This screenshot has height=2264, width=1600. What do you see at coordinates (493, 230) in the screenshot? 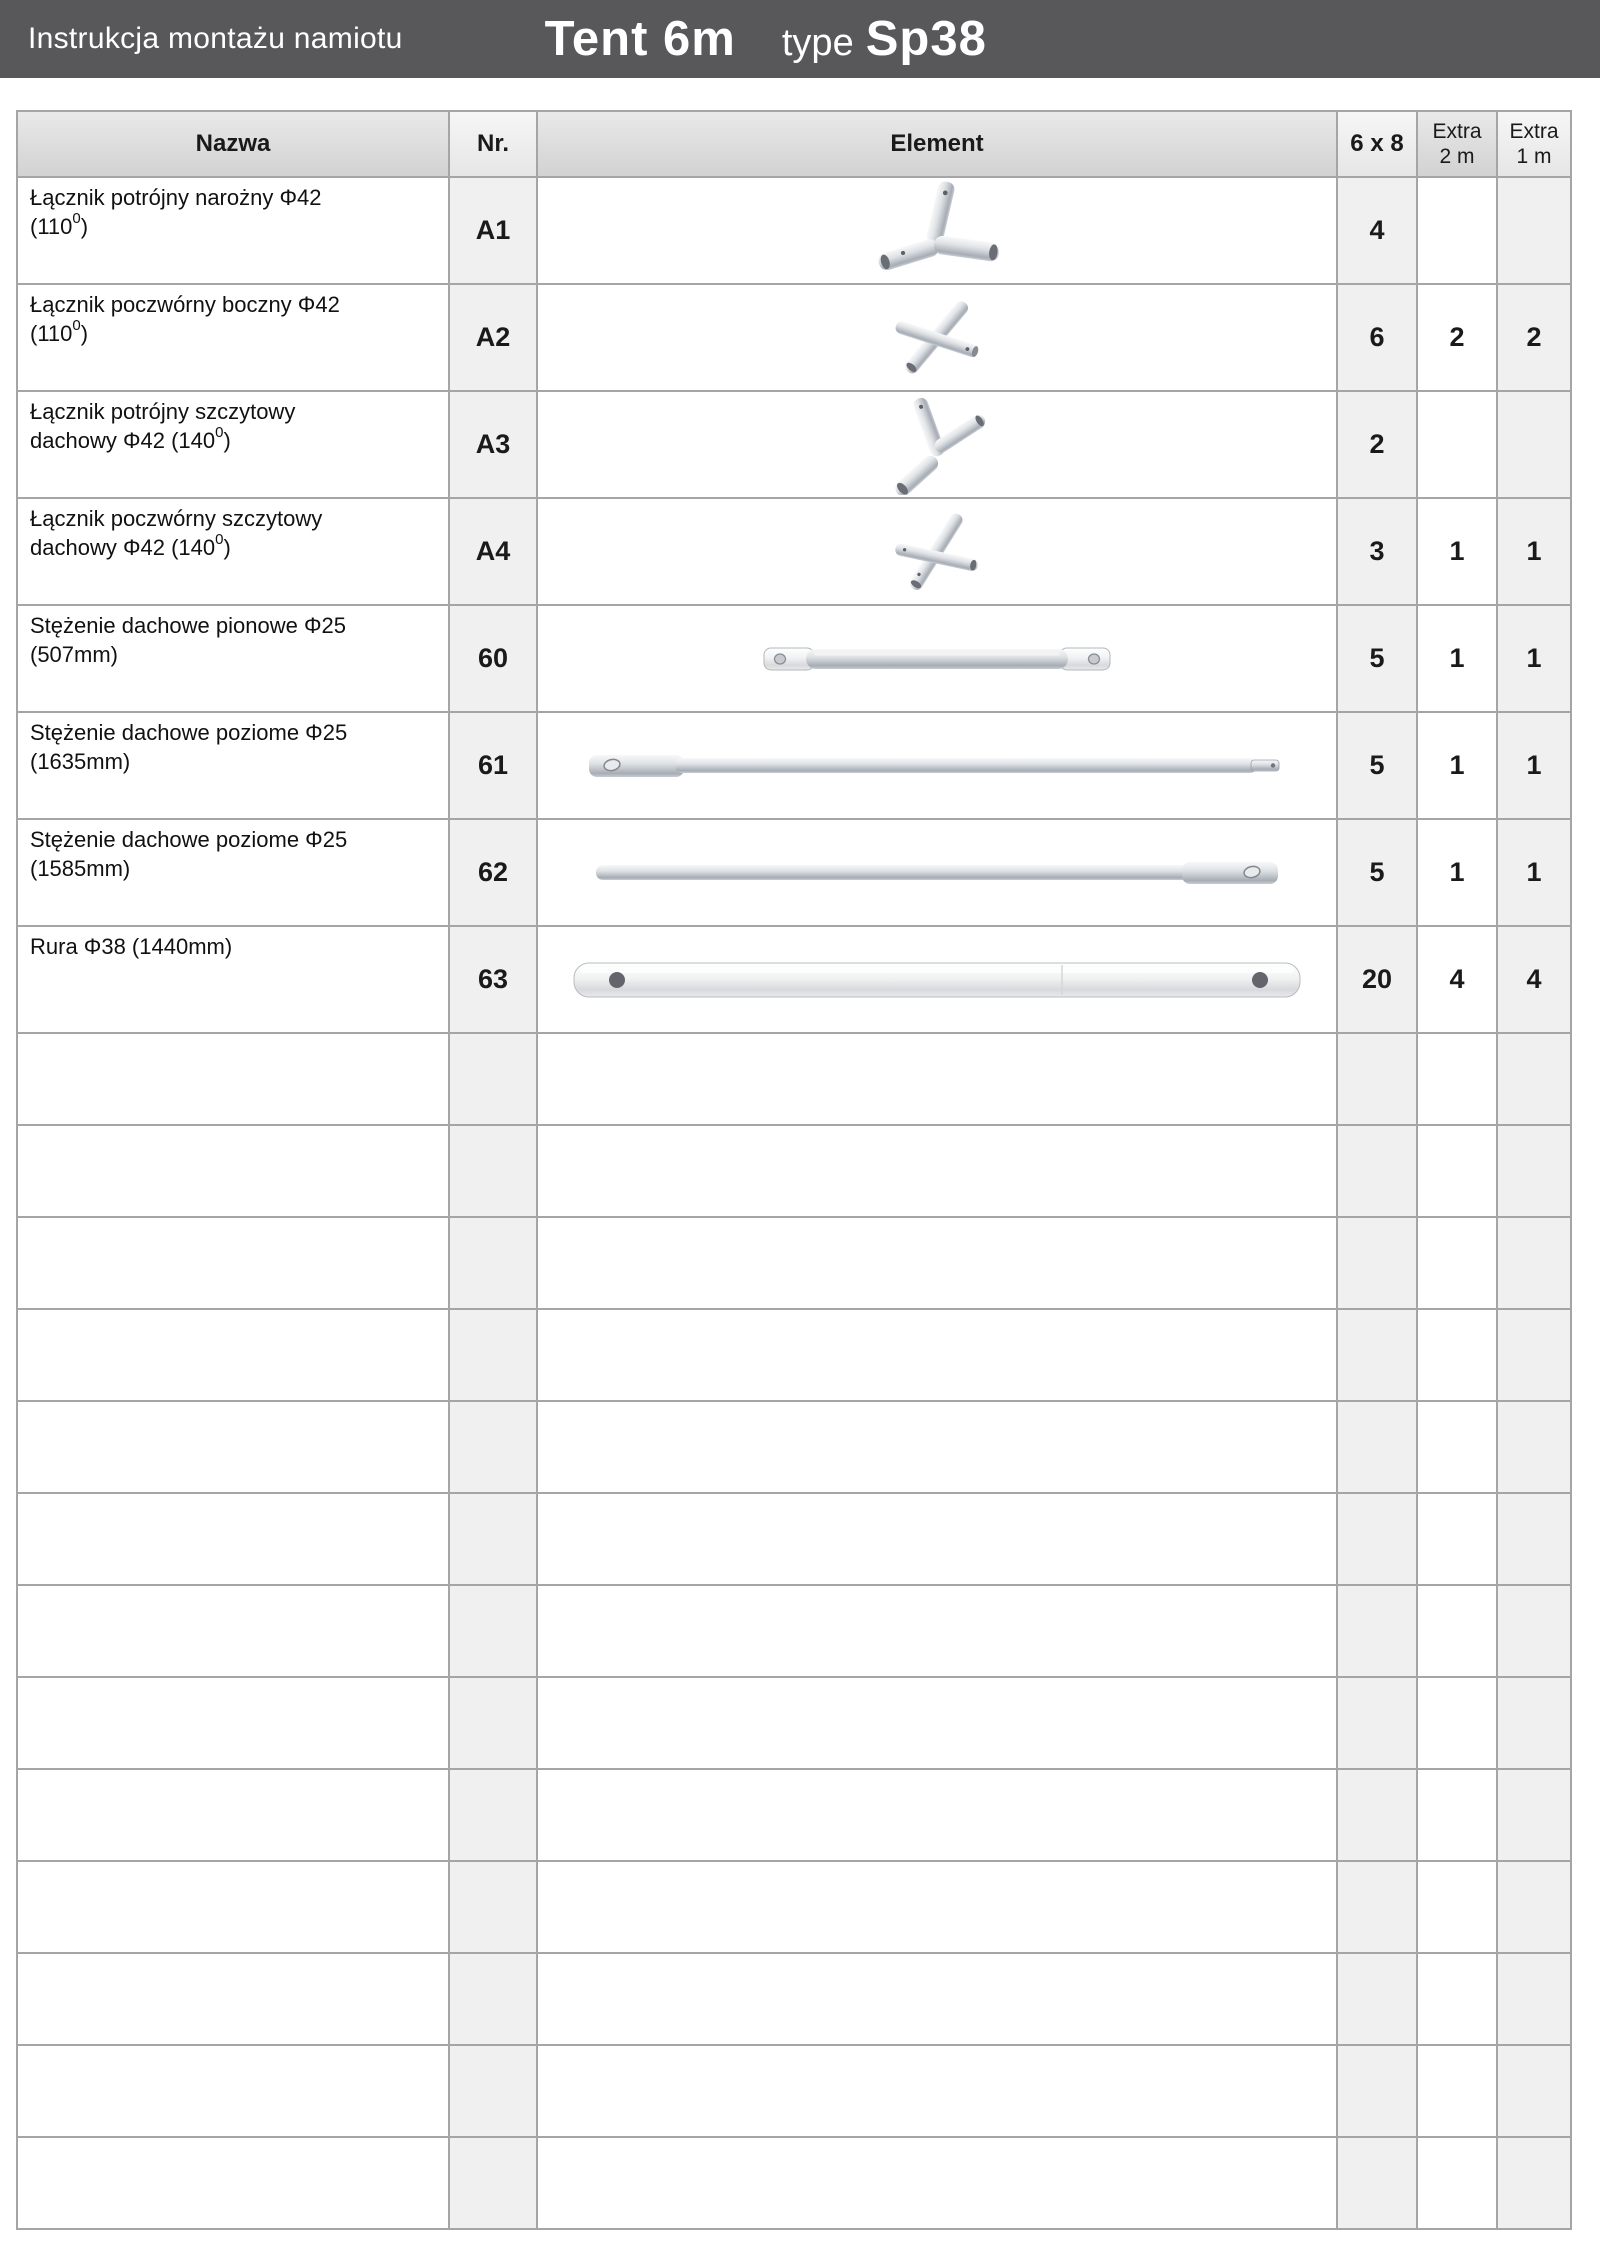
I see `part-nr-cell: A1` at bounding box center [493, 230].